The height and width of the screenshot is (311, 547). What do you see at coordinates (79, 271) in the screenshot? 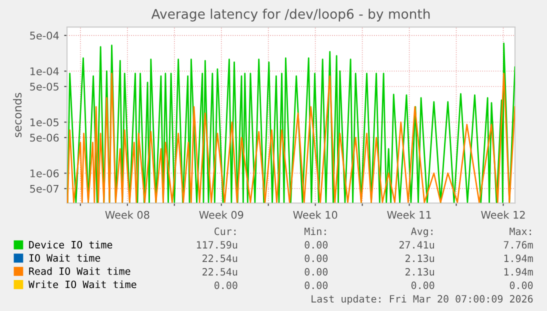
I see `legend-label: Read IO Wait time` at bounding box center [79, 271].